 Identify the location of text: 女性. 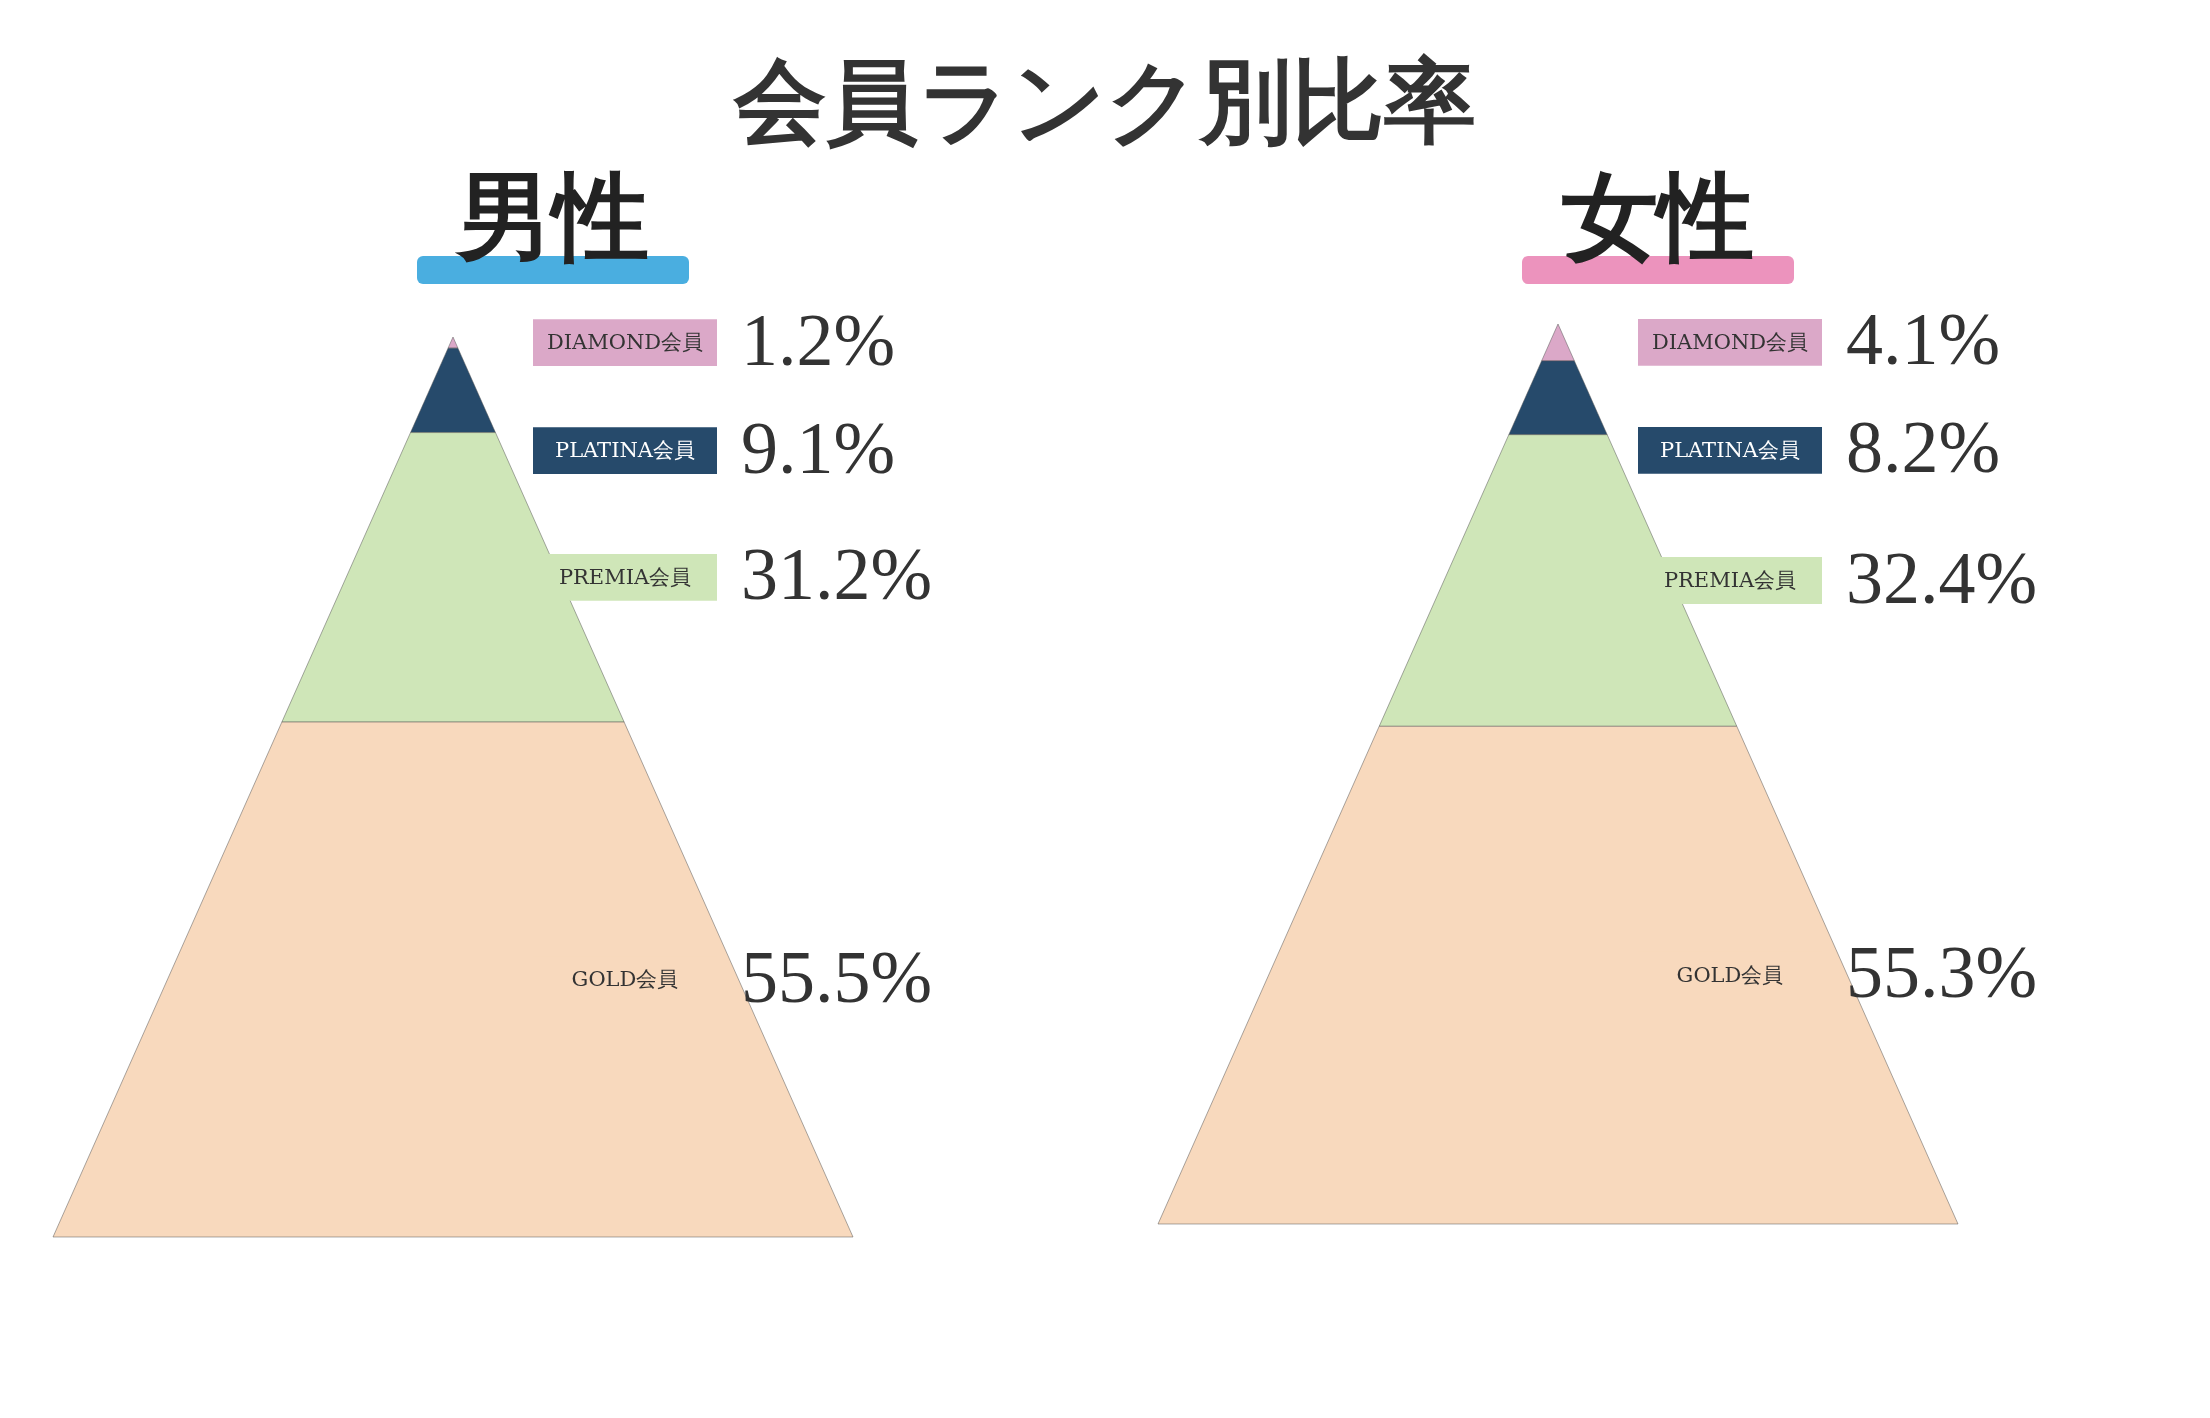
(1657, 216).